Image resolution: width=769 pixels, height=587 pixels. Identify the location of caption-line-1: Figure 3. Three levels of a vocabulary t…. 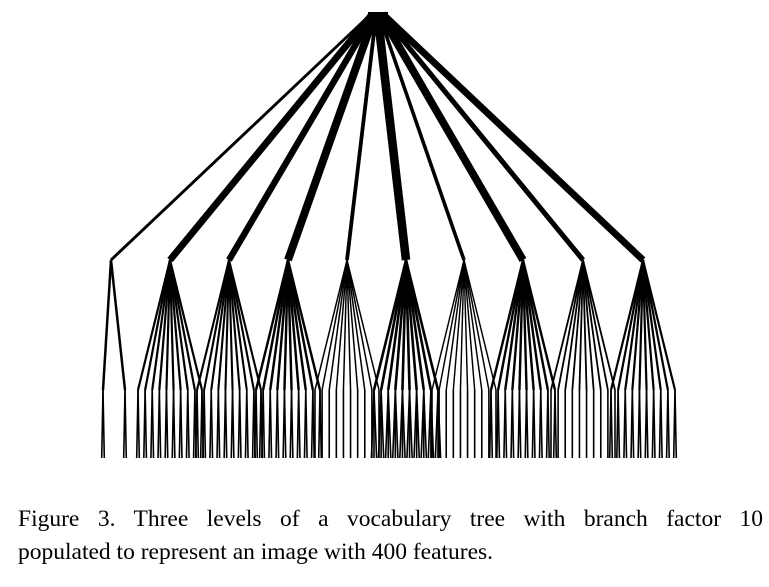
(390, 519).